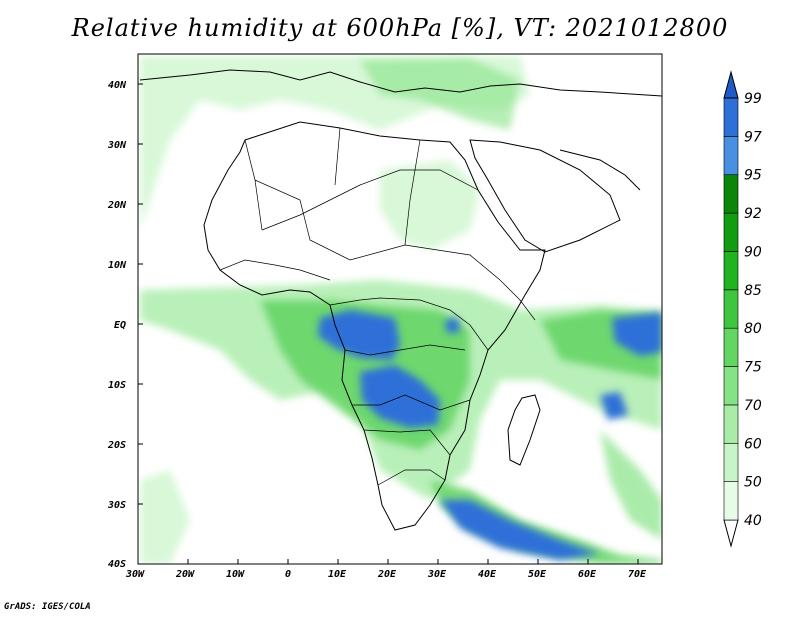 The image size is (800, 618). What do you see at coordinates (731, 533) in the screenshot?
I see `colorbar-bottom-triangle` at bounding box center [731, 533].